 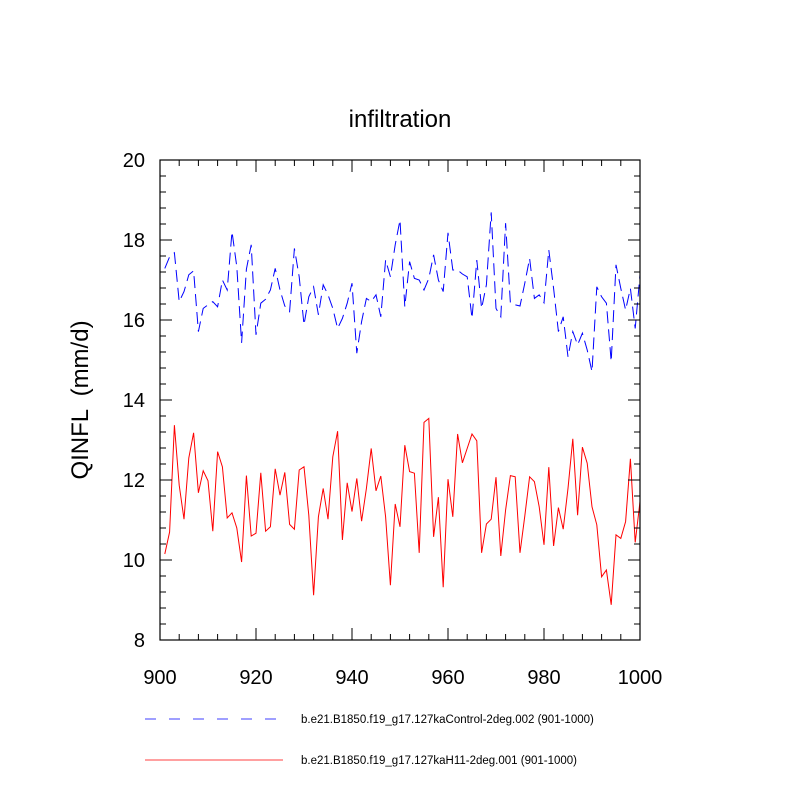 What do you see at coordinates (134, 241) in the screenshot?
I see `y-tick-label: 18` at bounding box center [134, 241].